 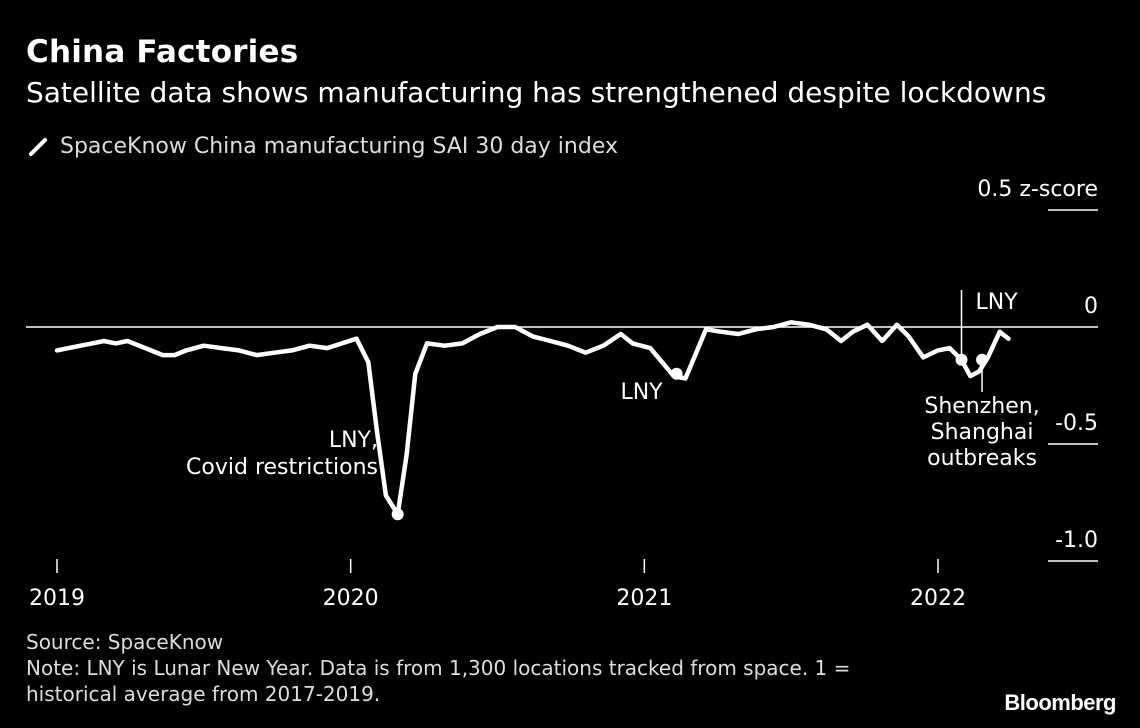 What do you see at coordinates (1091, 306) in the screenshot?
I see `y-tick-label: 0` at bounding box center [1091, 306].